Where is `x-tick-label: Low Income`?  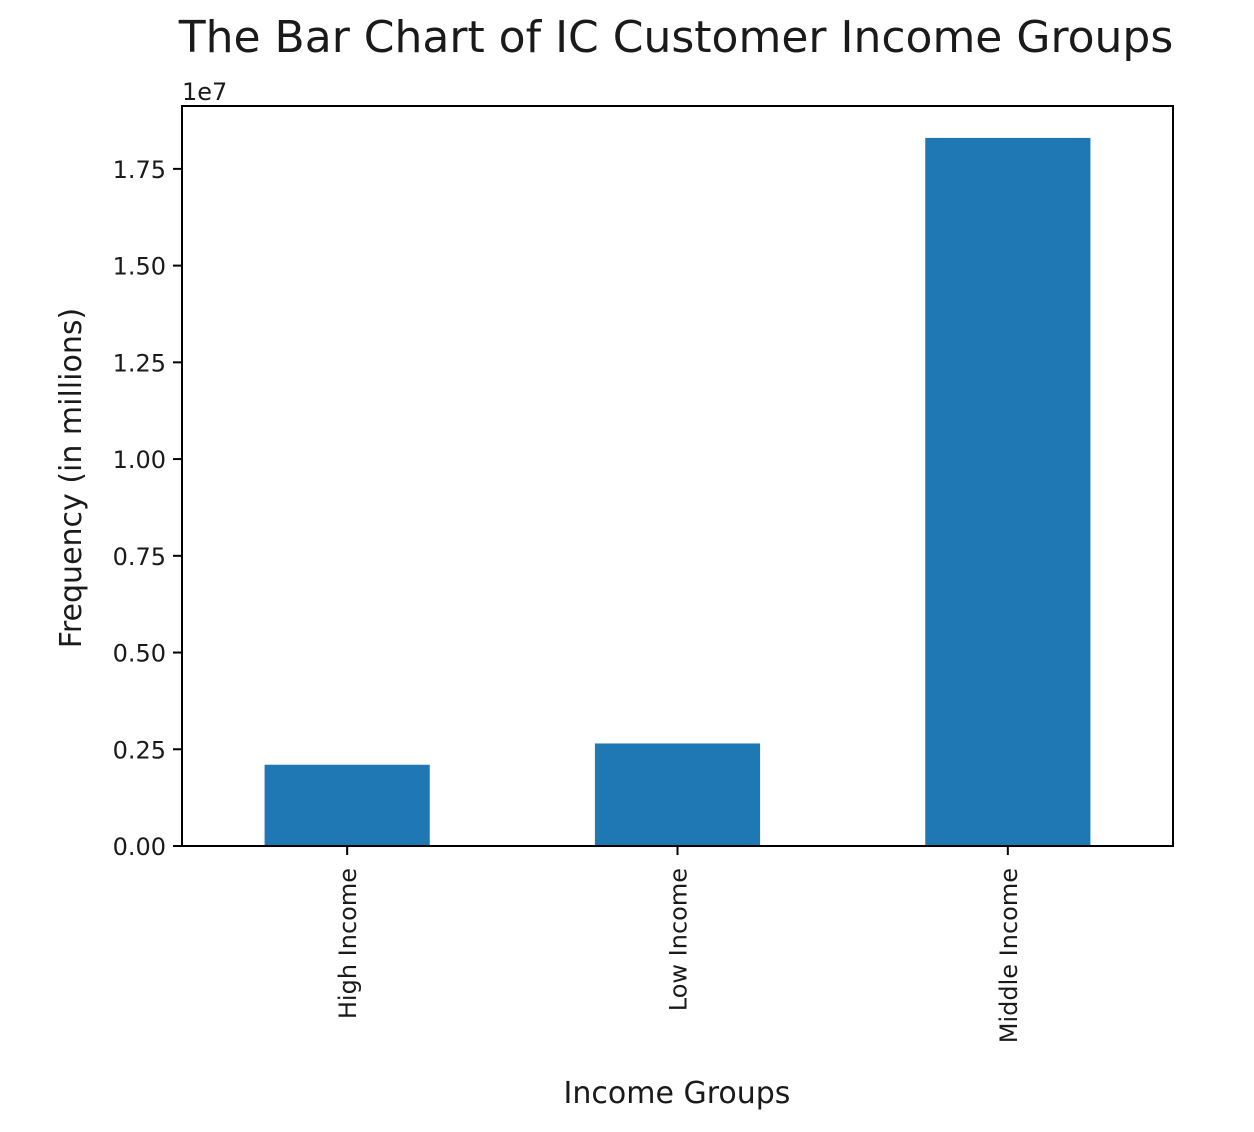
x-tick-label: Low Income is located at coordinates (679, 939).